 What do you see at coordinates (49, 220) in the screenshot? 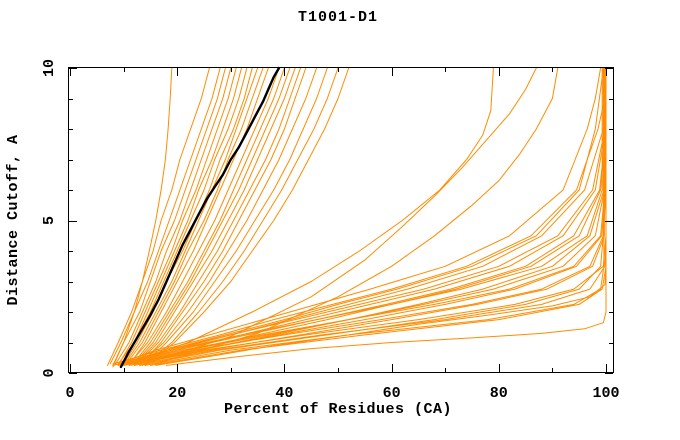
I see `y-tick-label: 5` at bounding box center [49, 220].